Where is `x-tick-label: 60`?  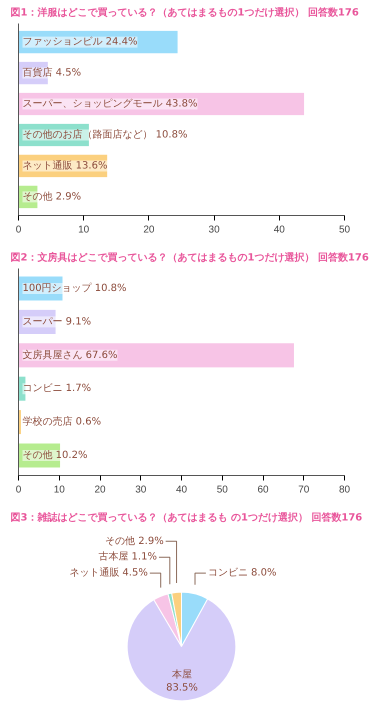
x-tick-label: 60 is located at coordinates (263, 490).